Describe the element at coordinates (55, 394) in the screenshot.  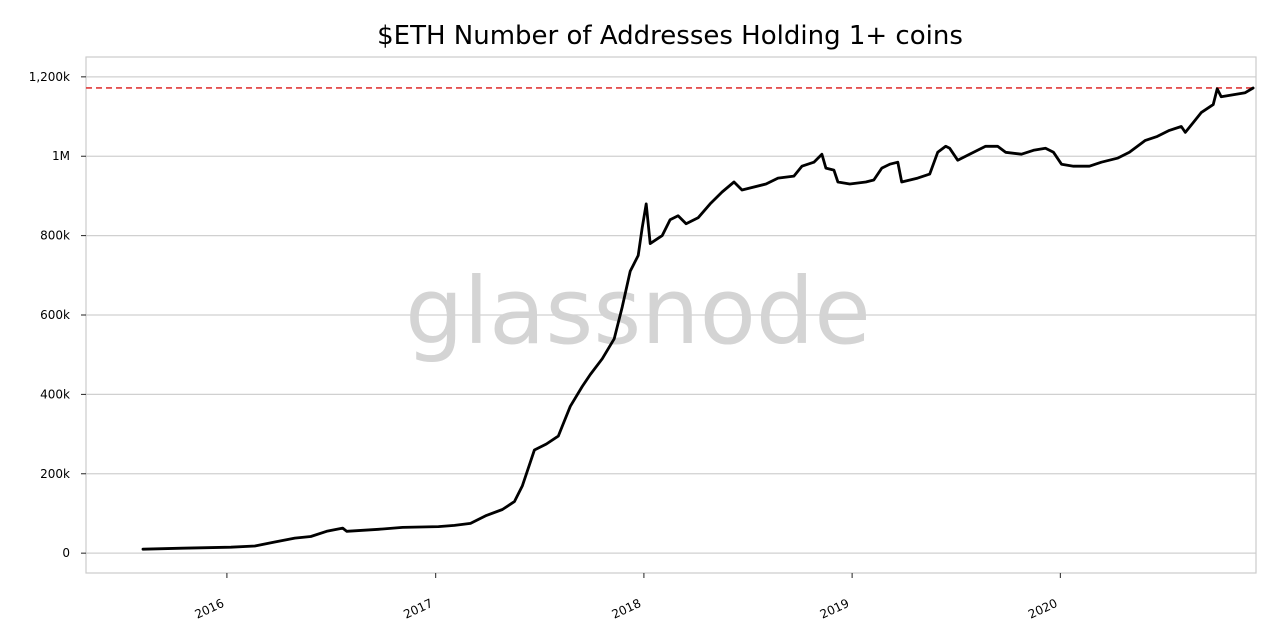
I see `y-tick-label: 400k` at that location.